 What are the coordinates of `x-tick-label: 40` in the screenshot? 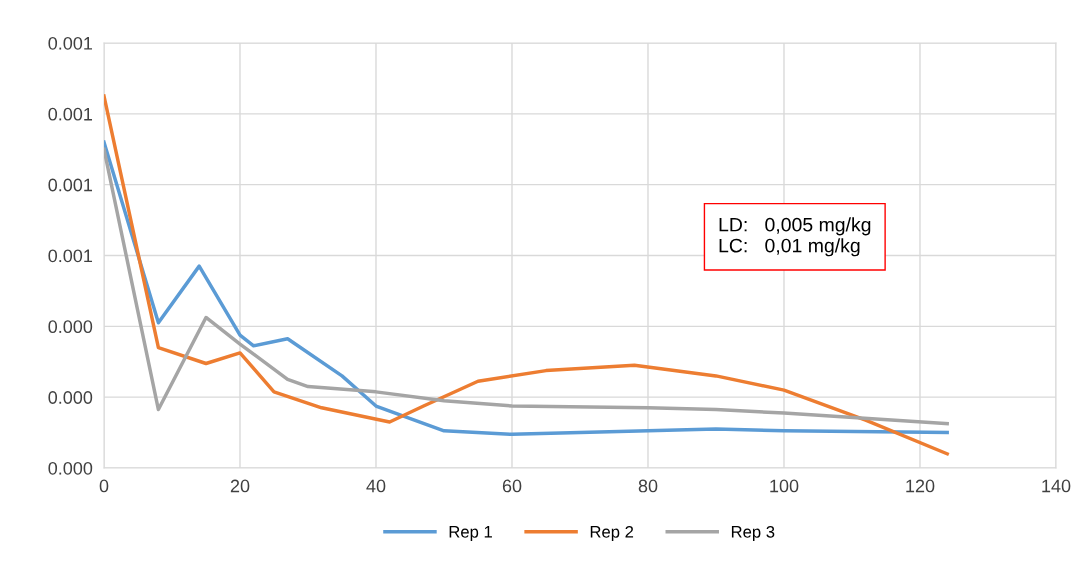 It's located at (376, 486).